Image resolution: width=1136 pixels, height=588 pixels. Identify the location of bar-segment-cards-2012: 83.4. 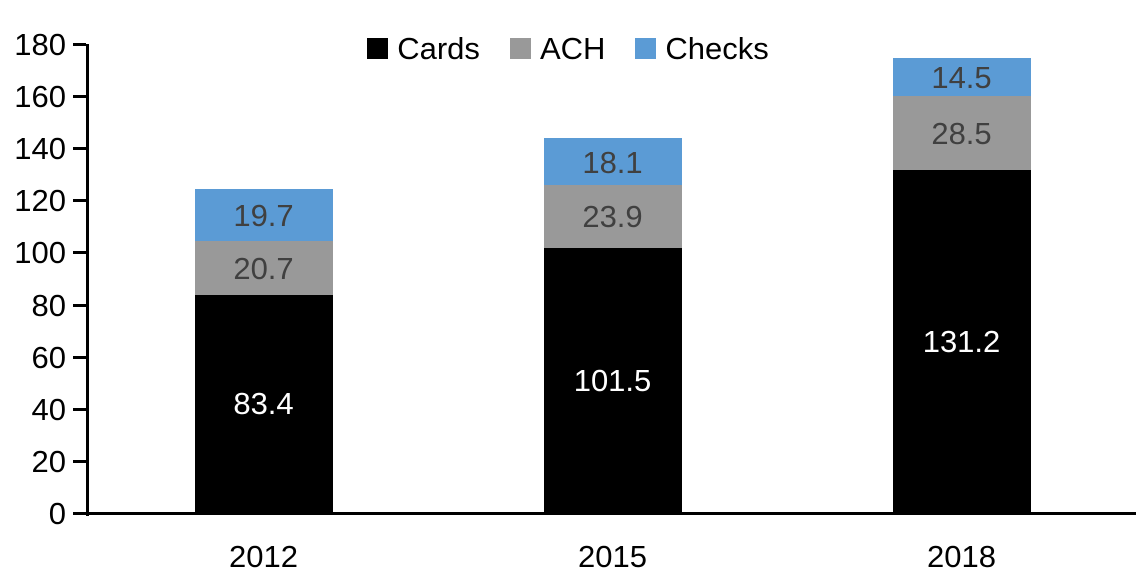
(263, 403).